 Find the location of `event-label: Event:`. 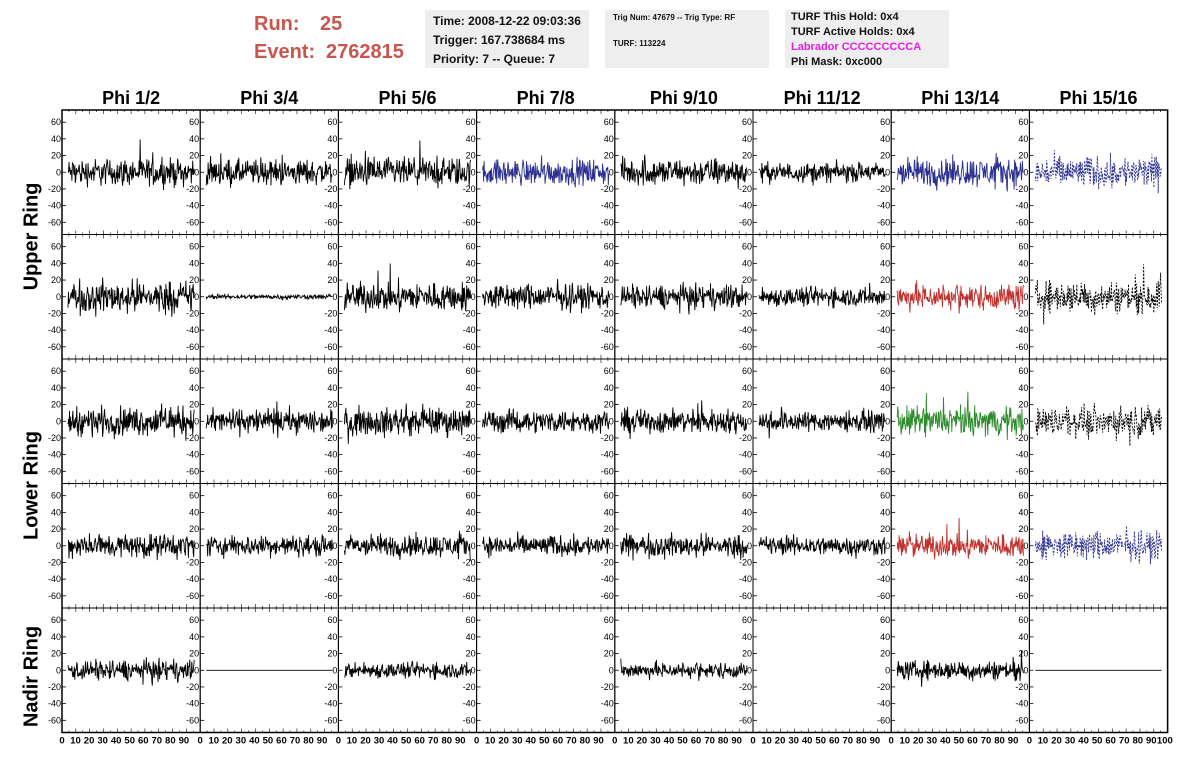

event-label: Event: is located at coordinates (285, 52).